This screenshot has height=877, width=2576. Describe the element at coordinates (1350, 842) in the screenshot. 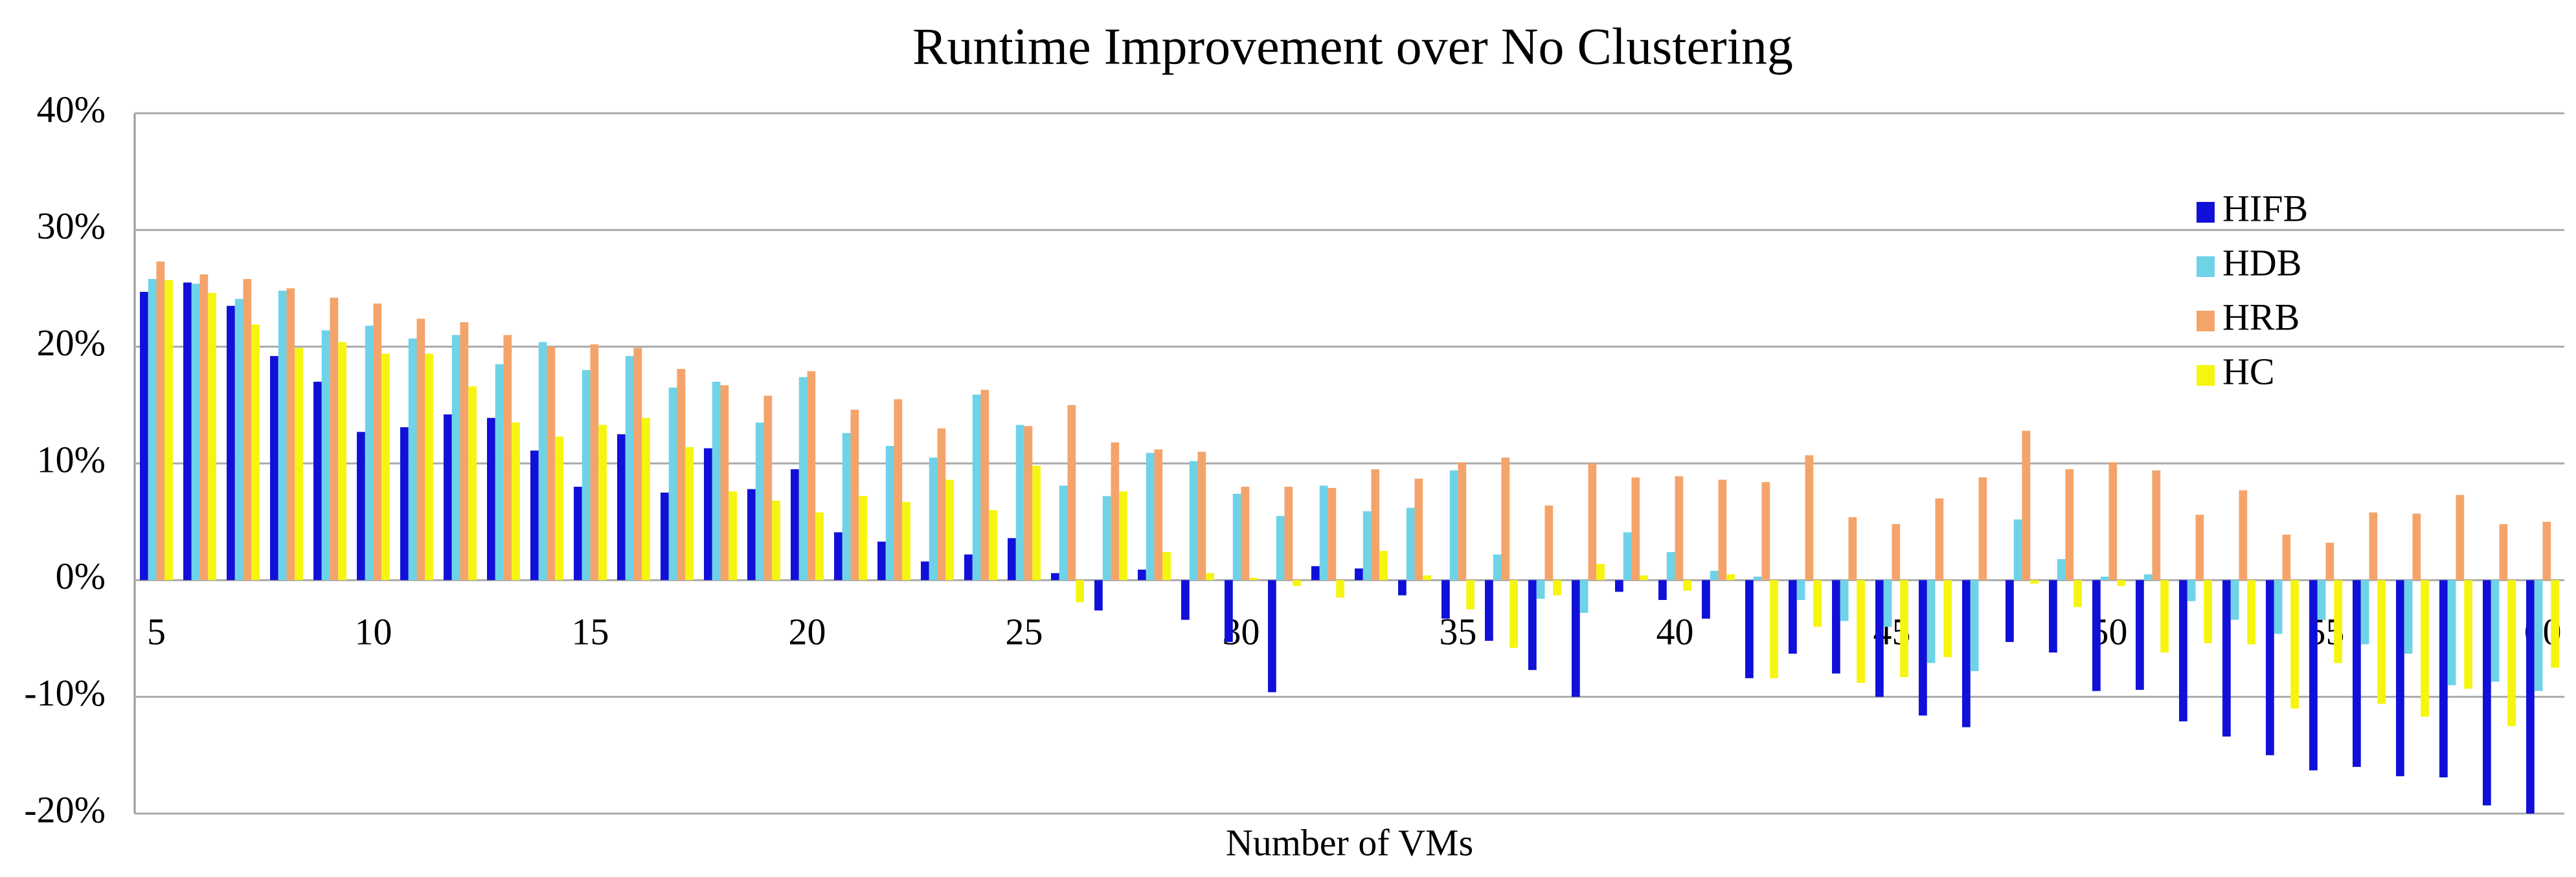

I see `x-axis-label: Number of VMs` at that location.